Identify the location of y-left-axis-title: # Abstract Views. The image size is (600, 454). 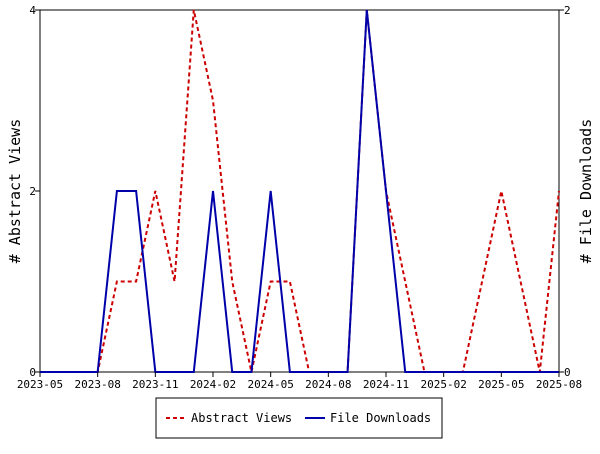
(15, 191).